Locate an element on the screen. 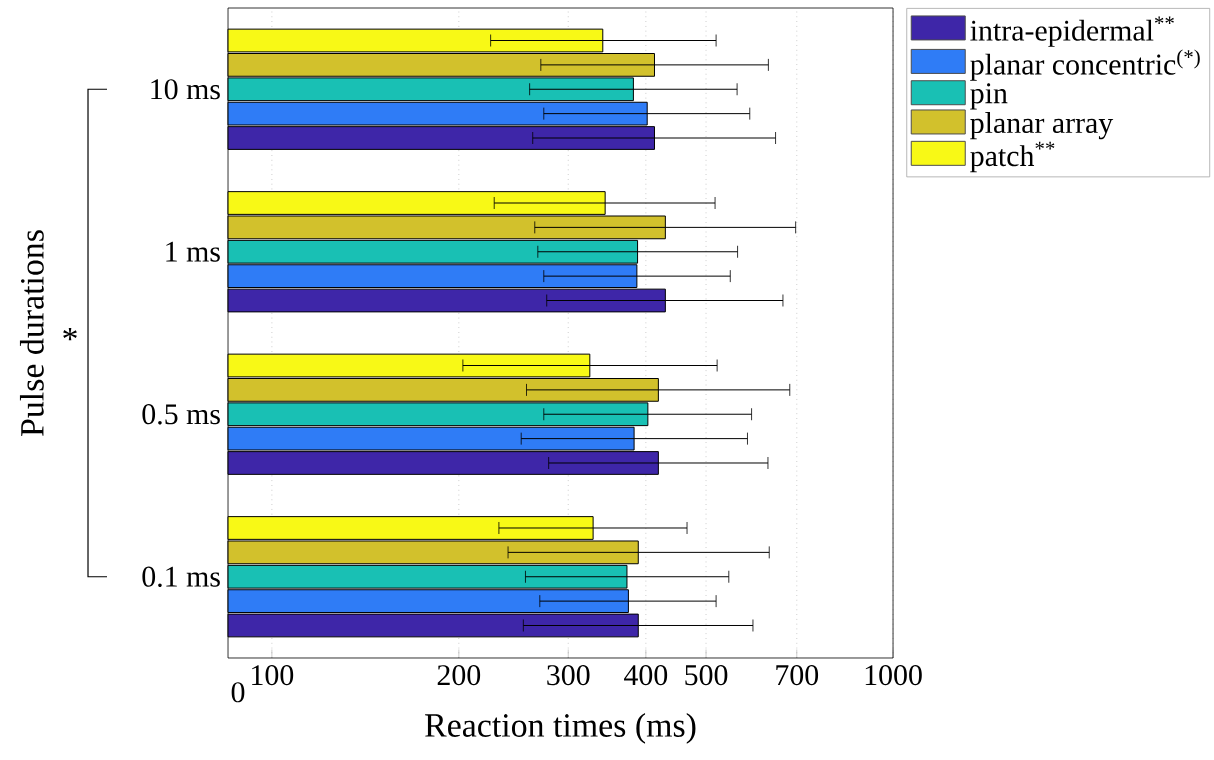 The width and height of the screenshot is (1214, 760). legend-label: intra-epidermal$^{**}$ is located at coordinates (1072, 31).